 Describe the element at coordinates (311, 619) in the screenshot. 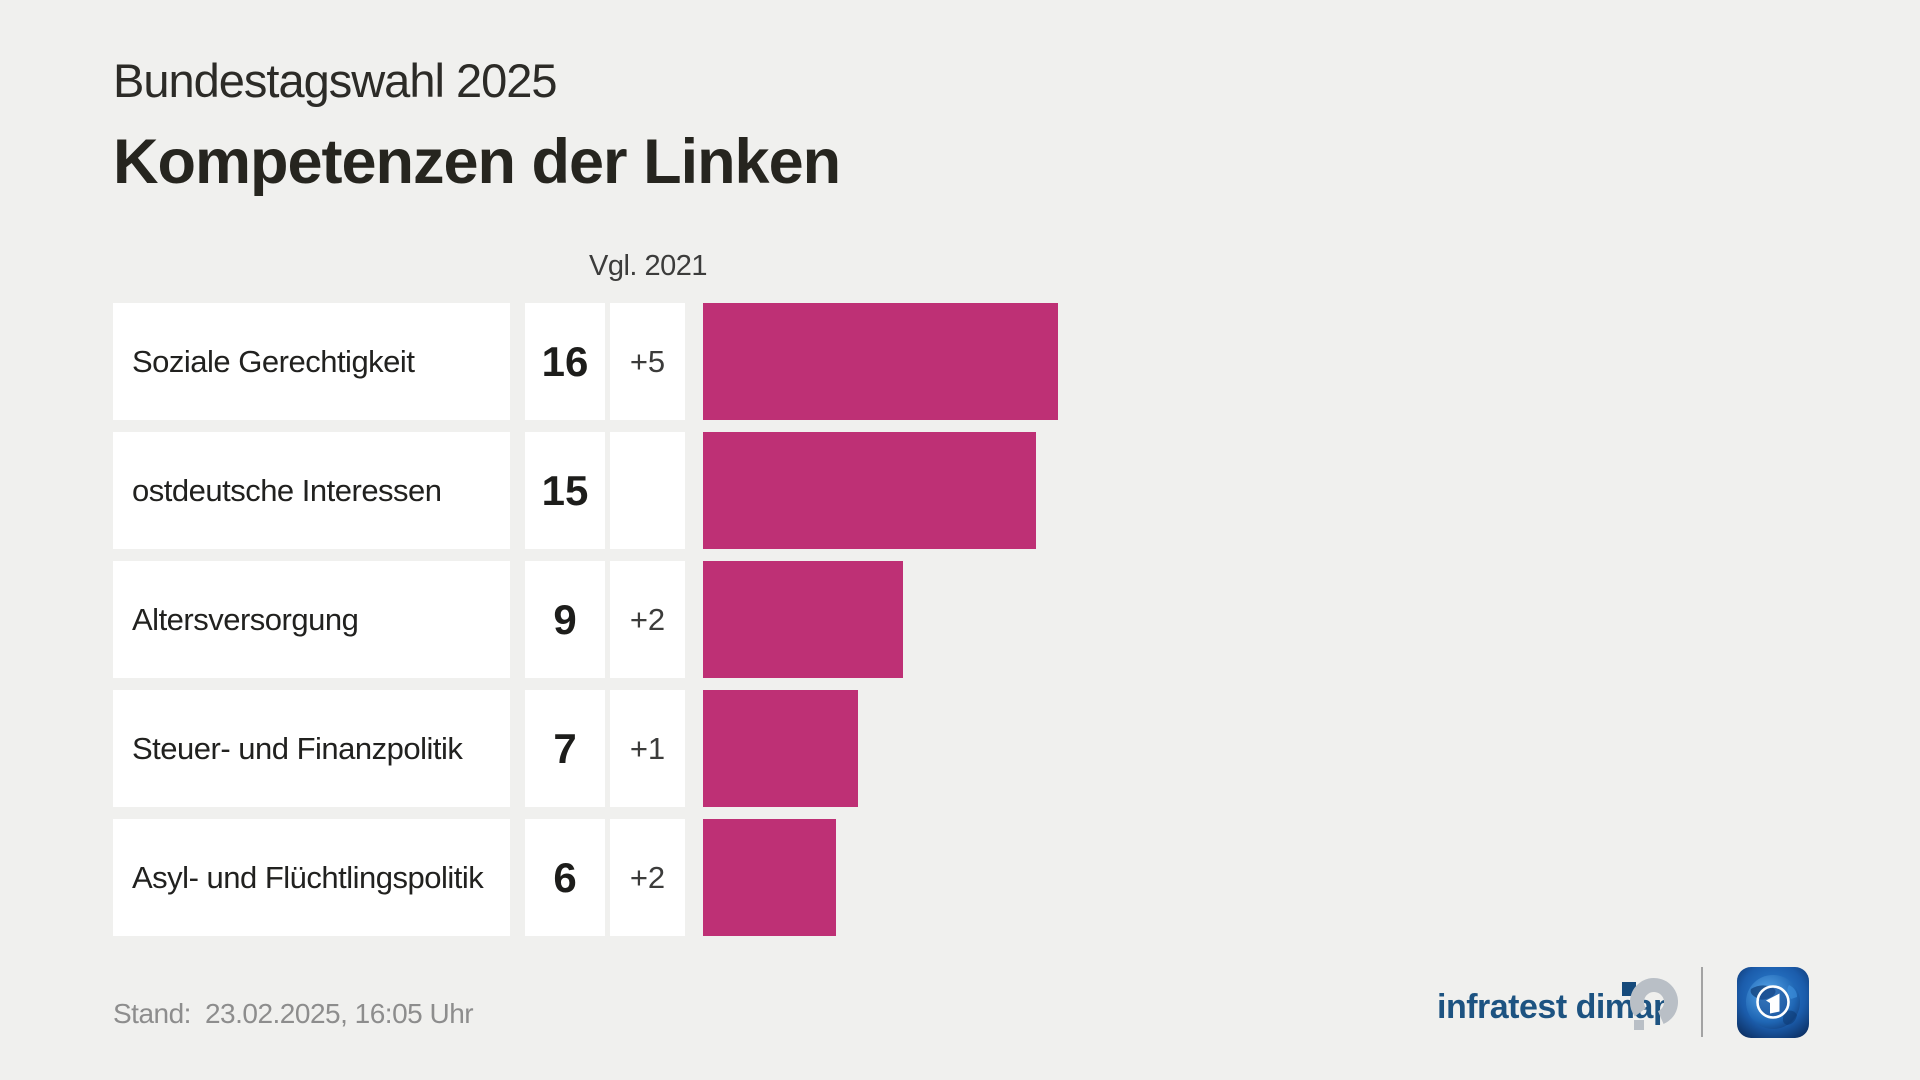

I see `category-label: Altersversorgung` at that location.